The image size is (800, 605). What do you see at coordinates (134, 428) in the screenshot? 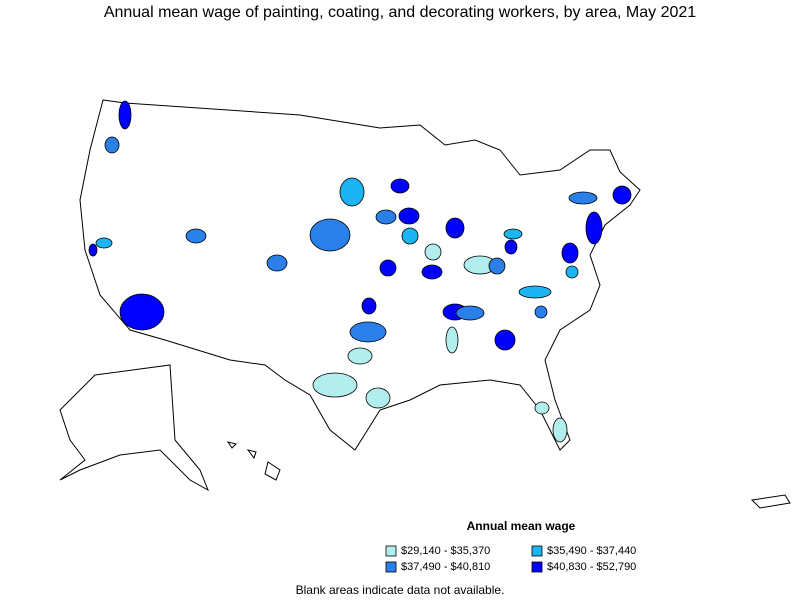
I see `alaska` at bounding box center [134, 428].